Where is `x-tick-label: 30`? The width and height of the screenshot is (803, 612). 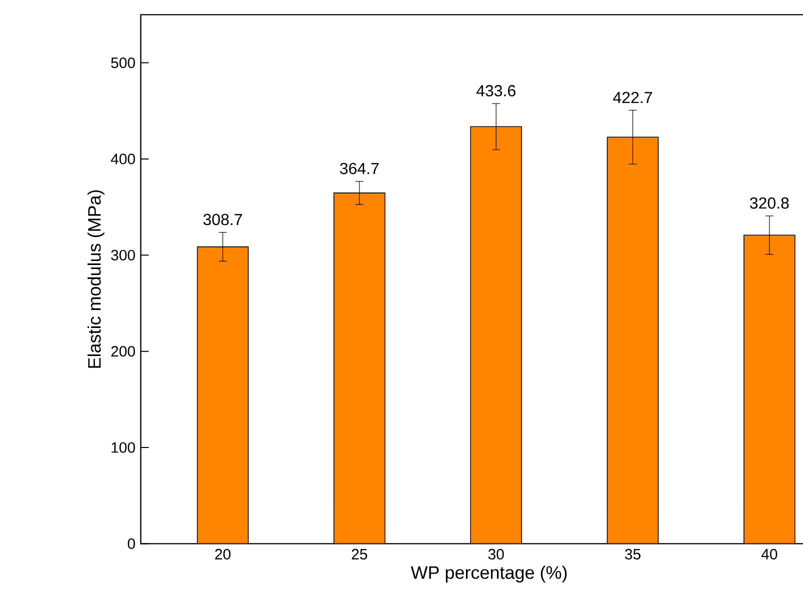
x-tick-label: 30 is located at coordinates (496, 554).